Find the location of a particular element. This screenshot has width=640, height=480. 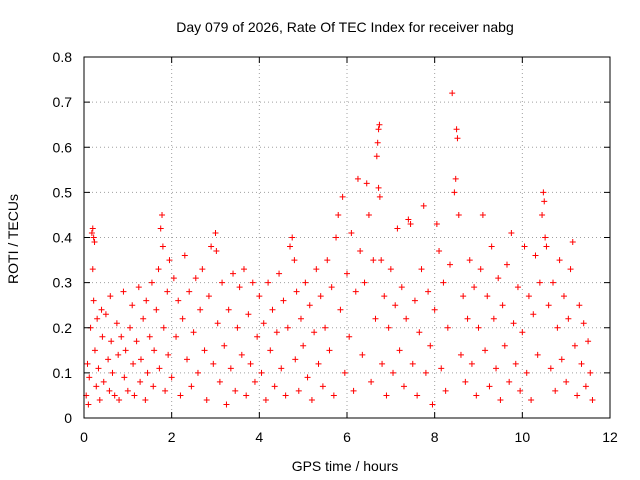

x-tick-labels: 0 2 4 6 8 10 12 is located at coordinates (349, 437).